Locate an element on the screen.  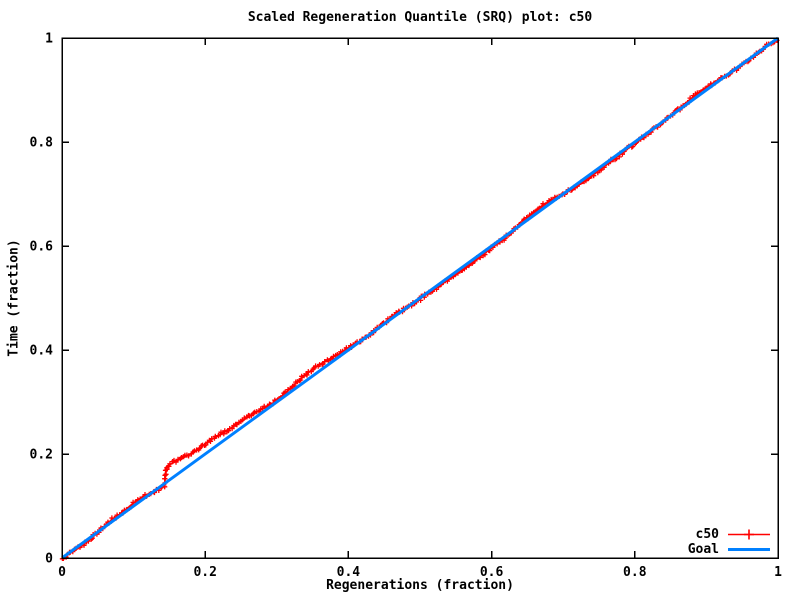
y-tick-label: 0.2 is located at coordinates (41, 455).